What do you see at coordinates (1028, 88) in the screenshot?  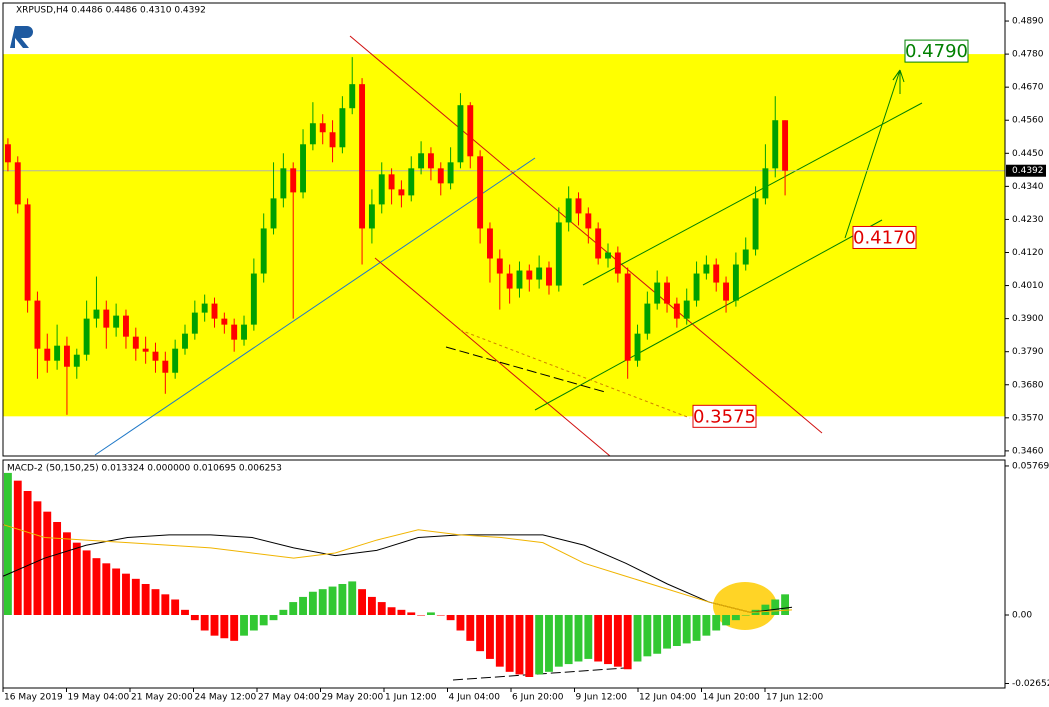 I see `y-tick-label: 0.4670` at bounding box center [1028, 88].